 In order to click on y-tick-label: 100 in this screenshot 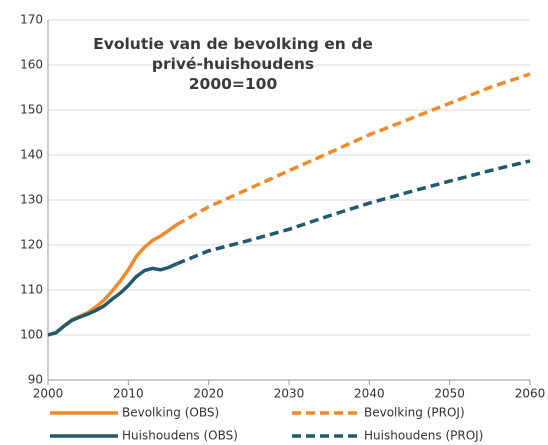, I will do `click(31, 335)`.